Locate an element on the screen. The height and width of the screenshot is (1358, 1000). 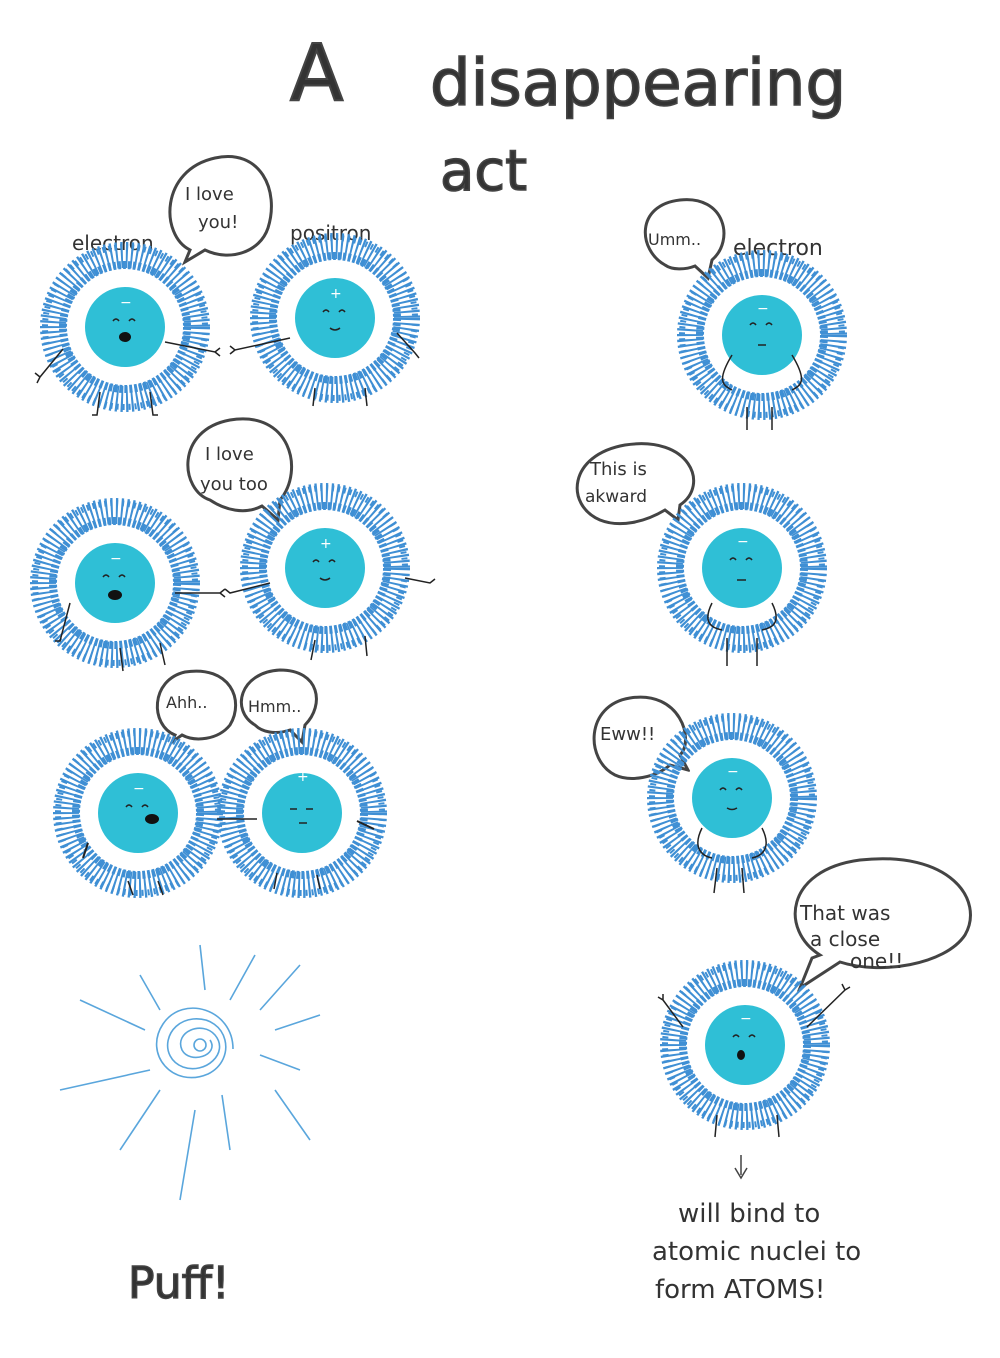
speech-bubble-i-love-you-too: I love you too is located at coordinates (240, 470).